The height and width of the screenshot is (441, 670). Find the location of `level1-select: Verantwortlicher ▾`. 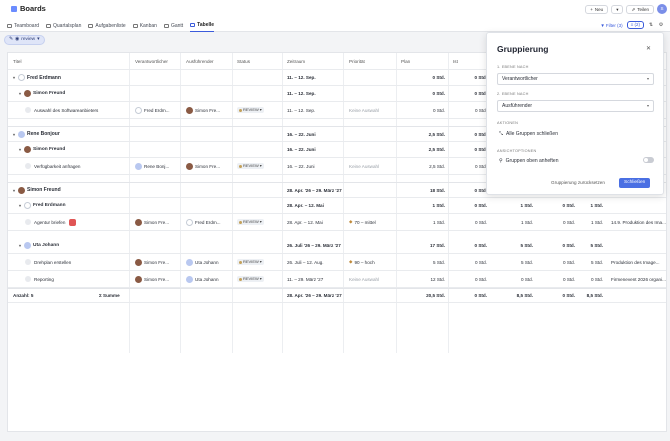

level1-select: Verantwortlicher ▾ is located at coordinates (575, 79).